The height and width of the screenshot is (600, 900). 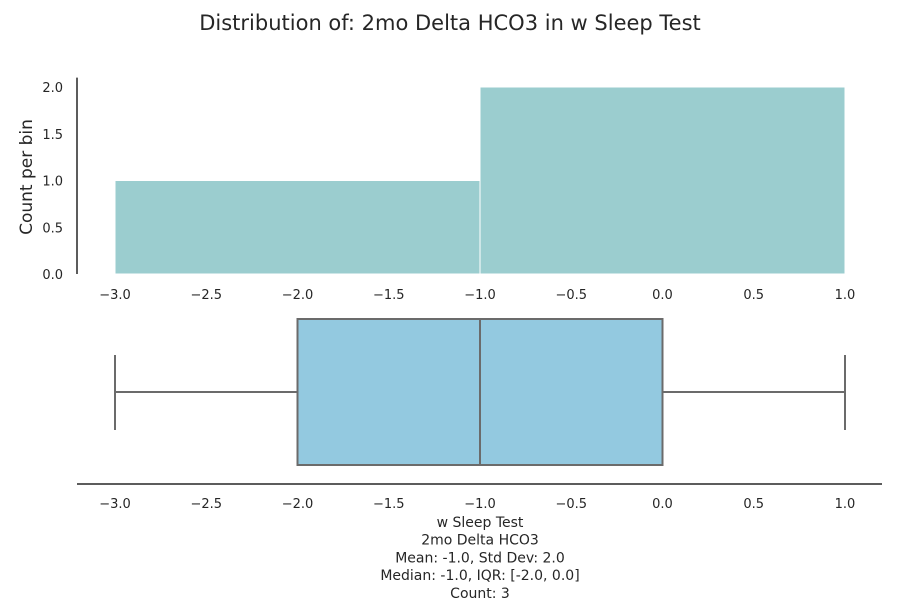 I want to click on histogram-x-tick-label: −1.0, so click(x=480, y=295).